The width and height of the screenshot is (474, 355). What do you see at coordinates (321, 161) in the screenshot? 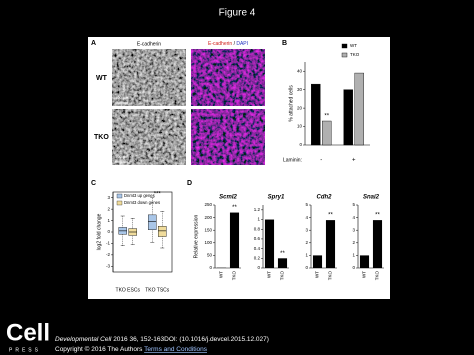
I see `x-tick-label: -` at bounding box center [321, 161].